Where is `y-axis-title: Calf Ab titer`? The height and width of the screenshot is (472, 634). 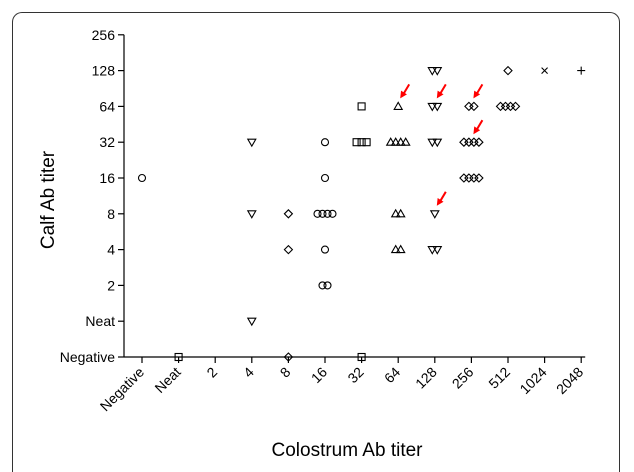 y-axis-title: Calf Ab titer is located at coordinates (48, 199).